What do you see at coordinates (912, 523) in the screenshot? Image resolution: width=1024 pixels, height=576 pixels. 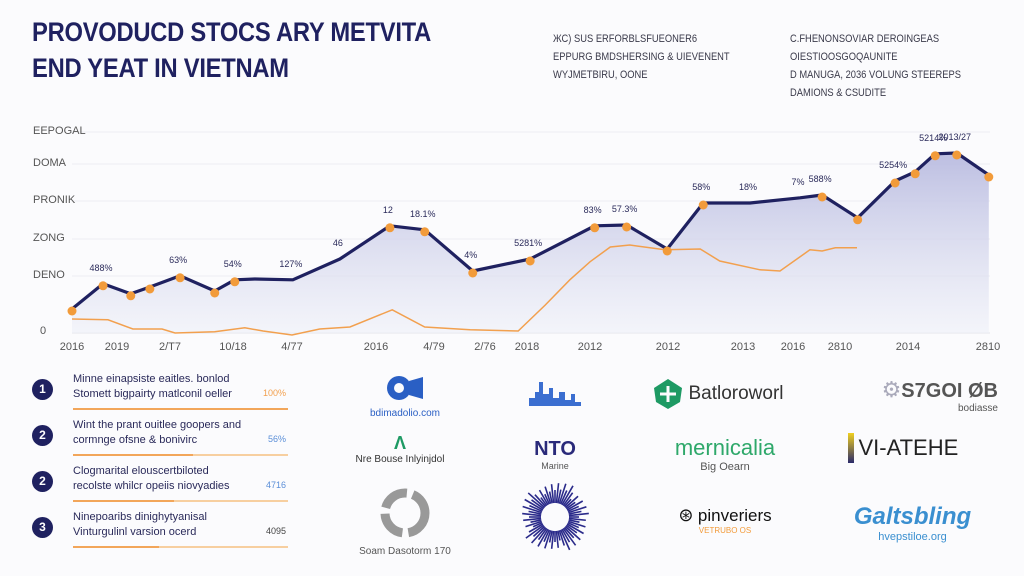 I see `logo-galtsbling: Galtsbling hvepstiloe.org` at bounding box center [912, 523].